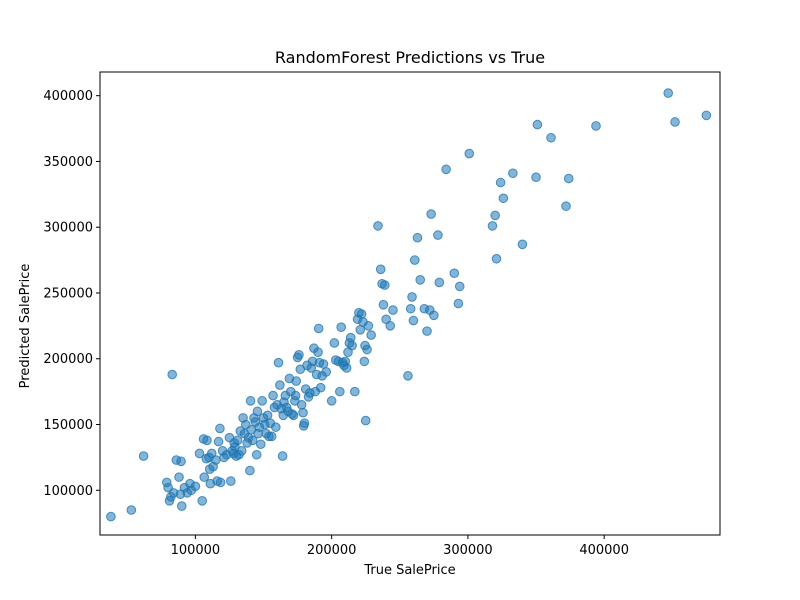  Describe the element at coordinates (68, 162) in the screenshot. I see `y-tick-label: 350000` at that location.